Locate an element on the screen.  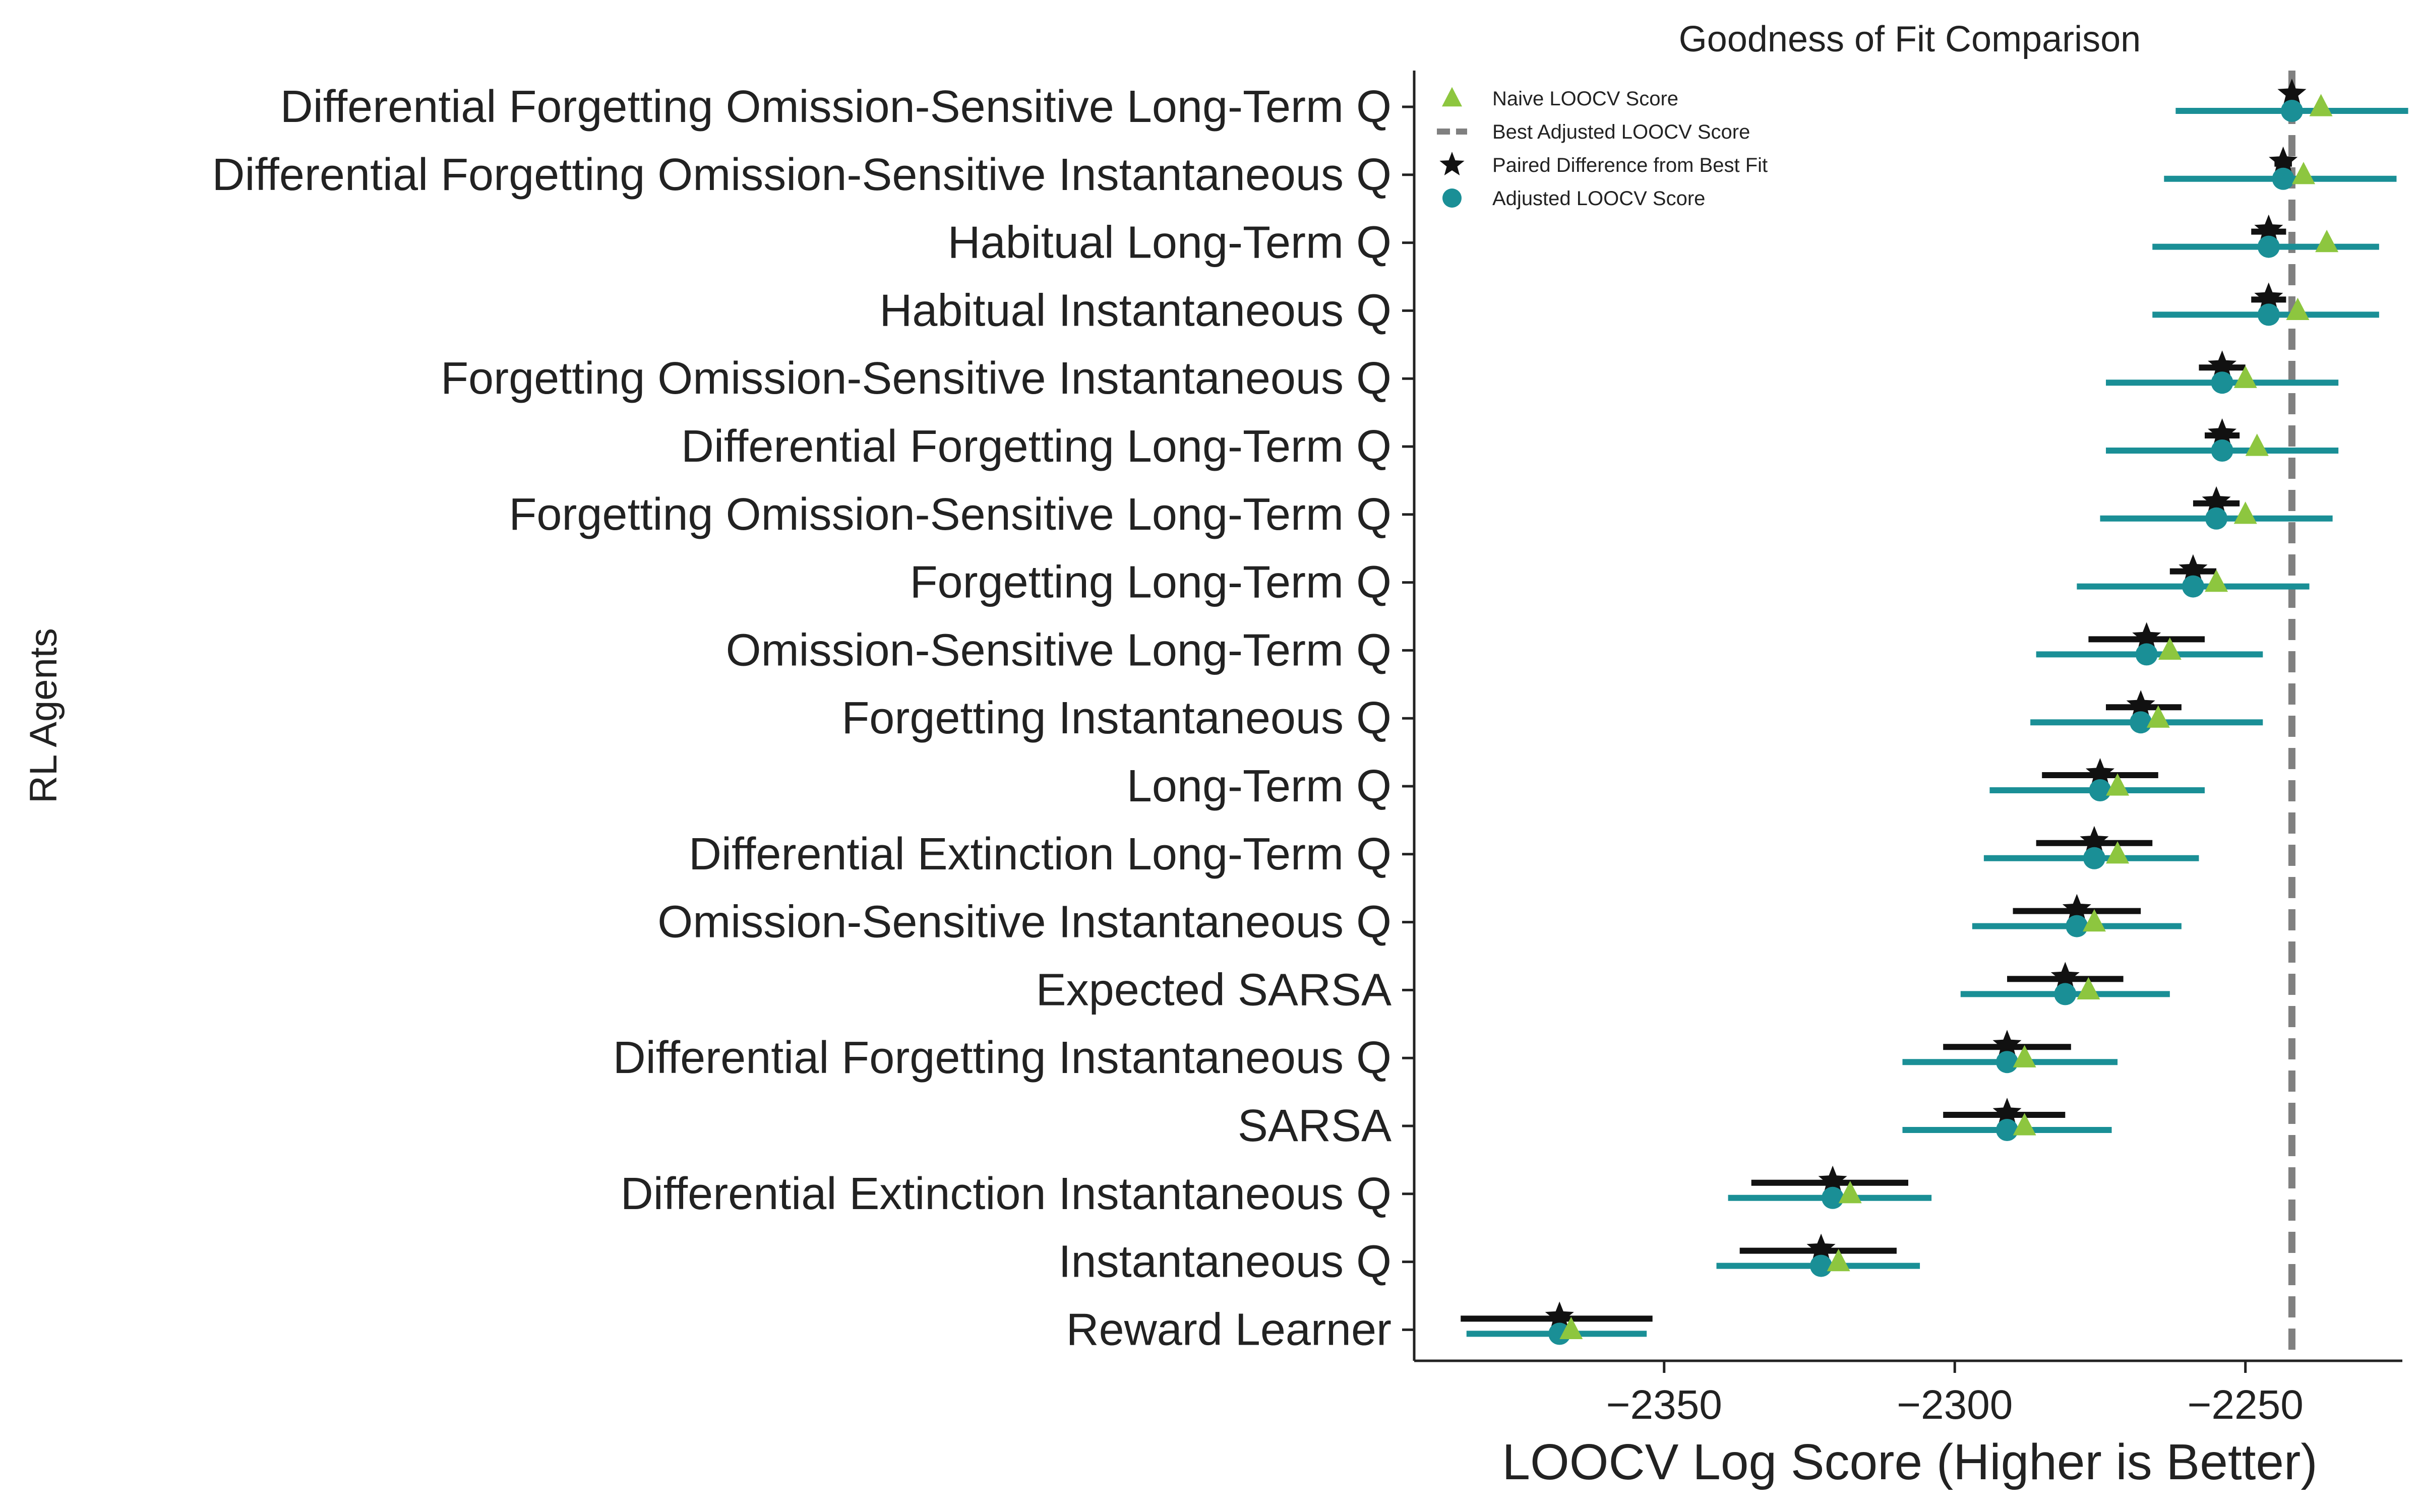
agent-label: Differential Extinction Long-Term Q is located at coordinates (1040, 854).